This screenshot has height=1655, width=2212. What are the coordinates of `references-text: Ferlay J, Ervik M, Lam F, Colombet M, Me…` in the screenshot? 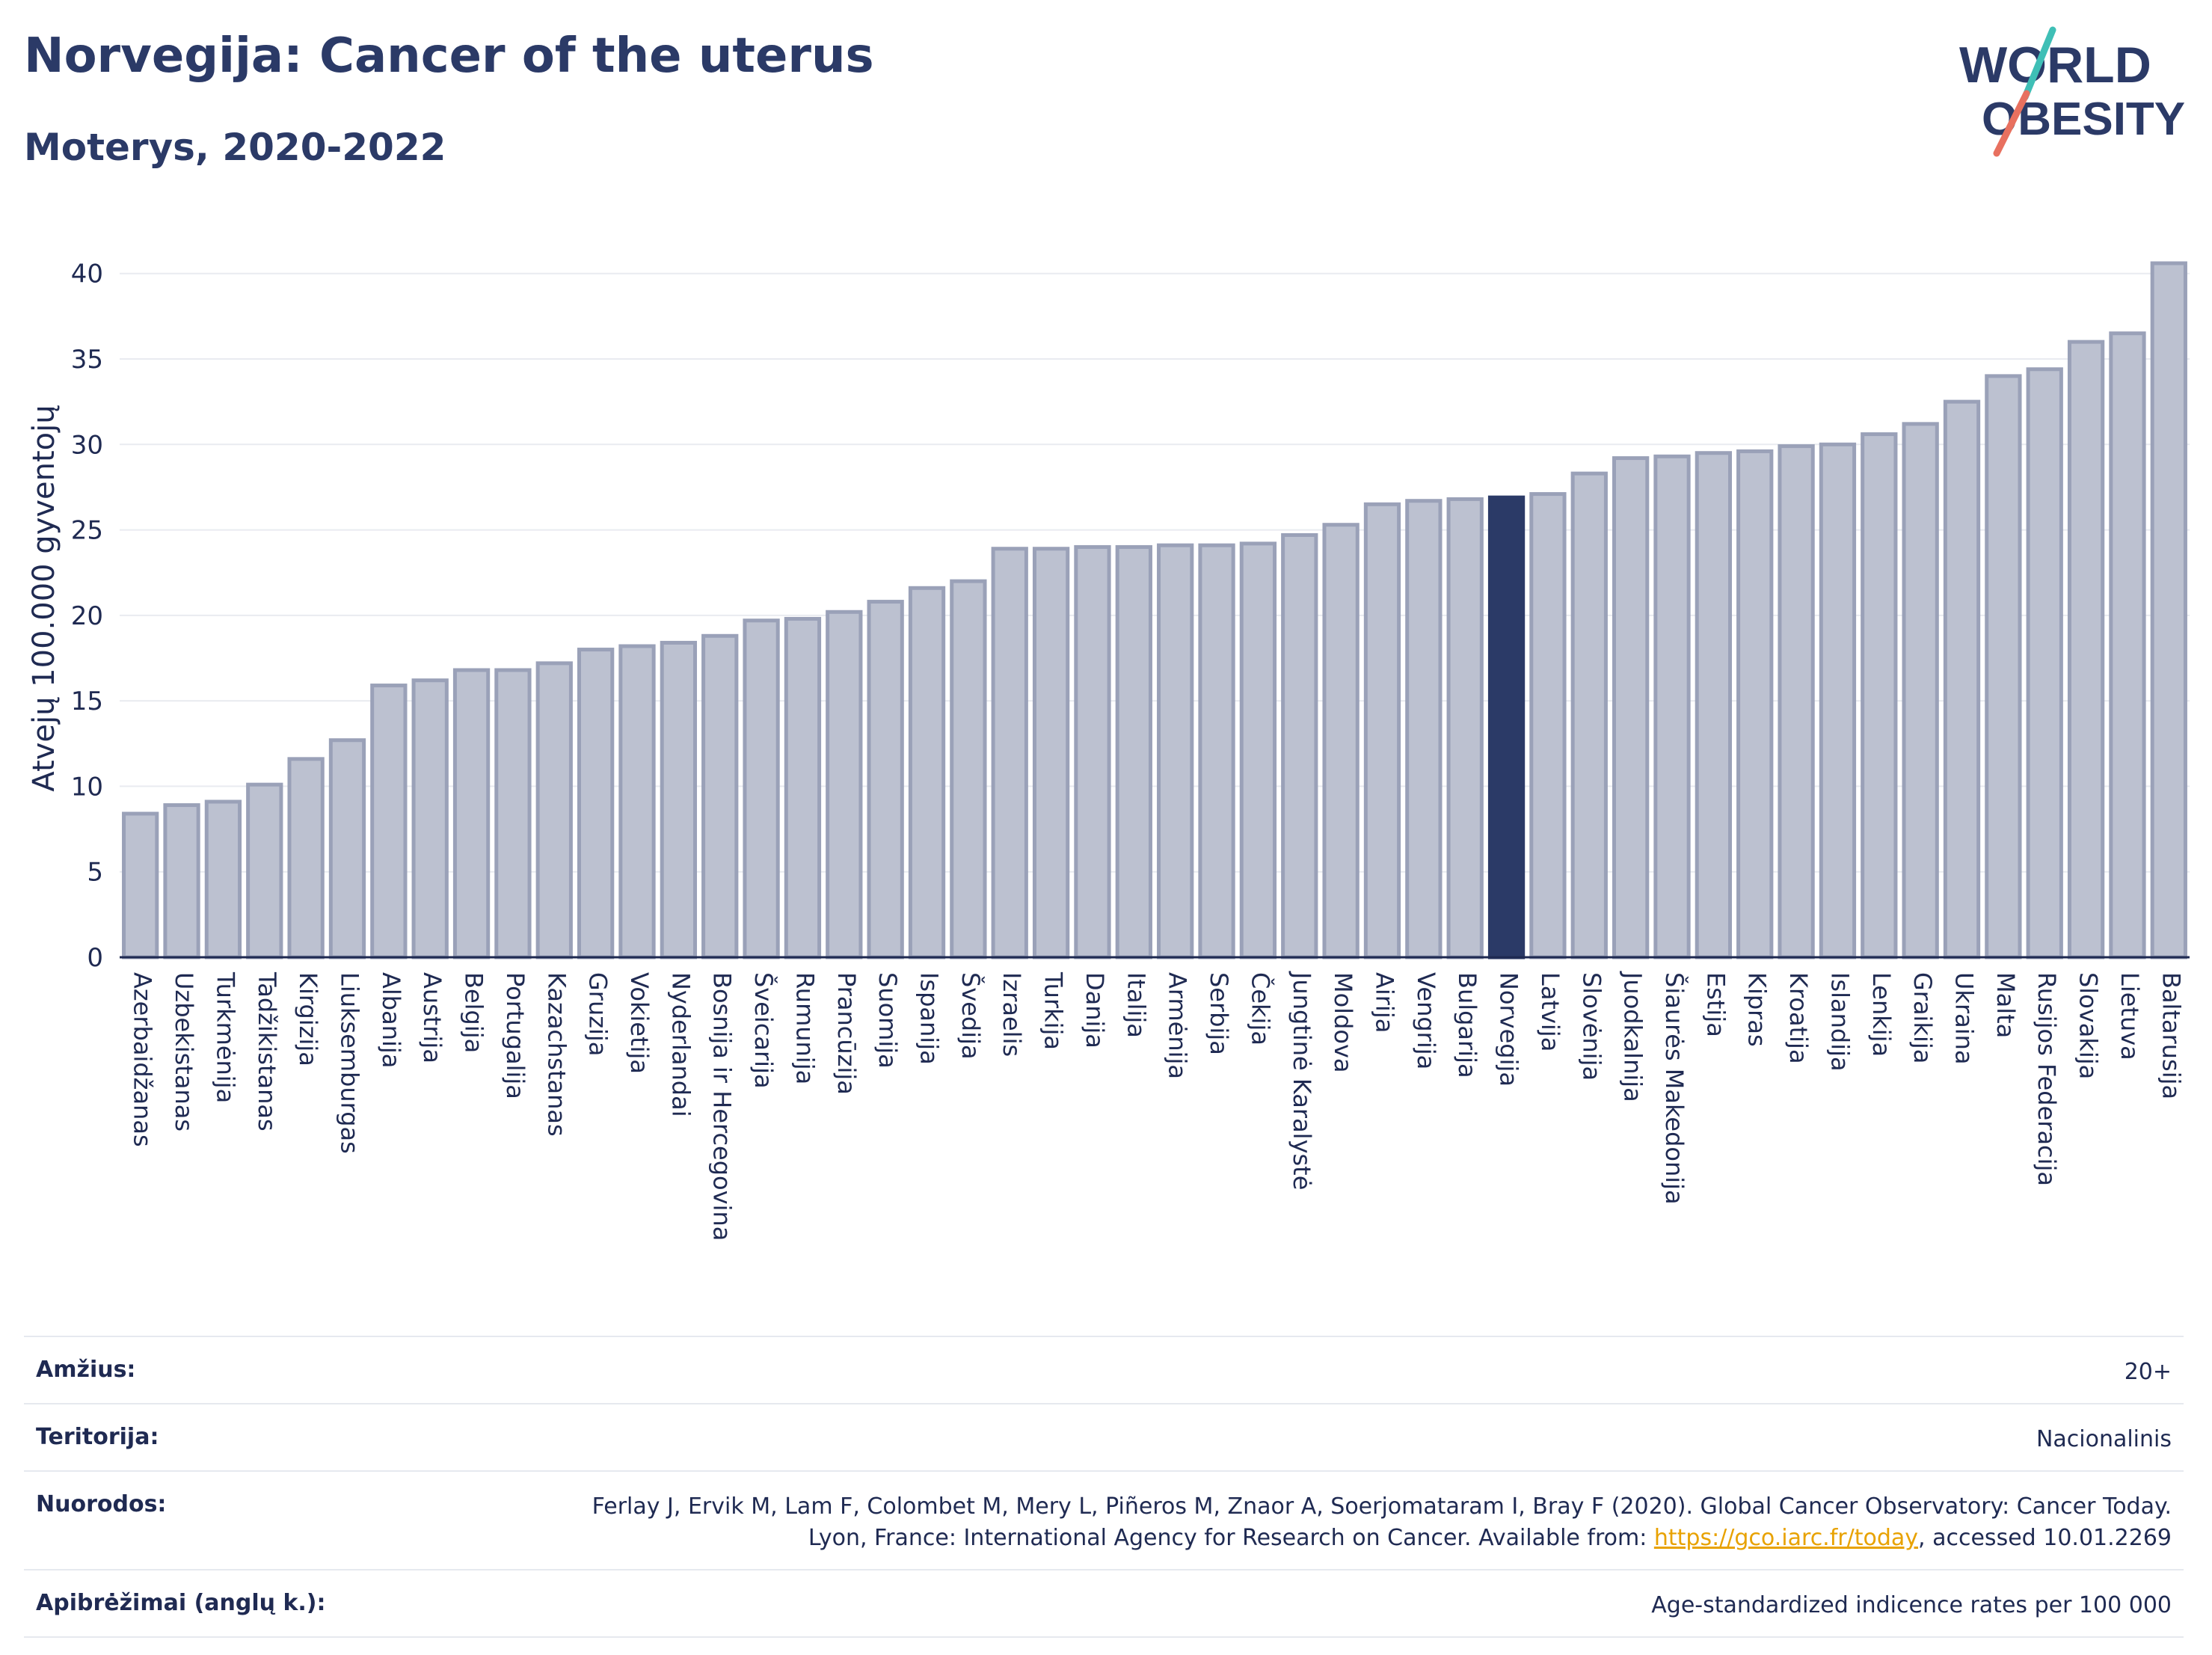 It's located at (1382, 1522).